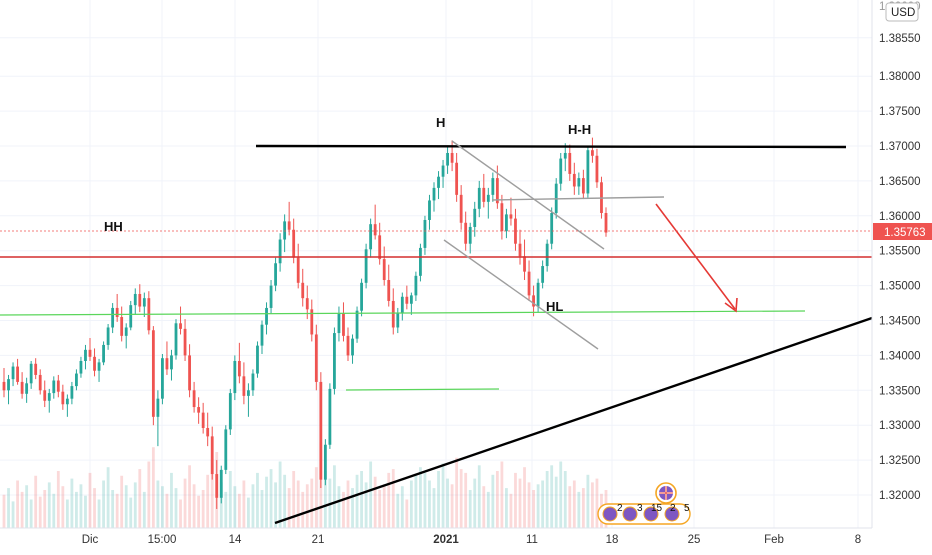 This screenshot has width=932, height=555. Describe the element at coordinates (902, 12) in the screenshot. I see `currency-badge: USD` at that location.